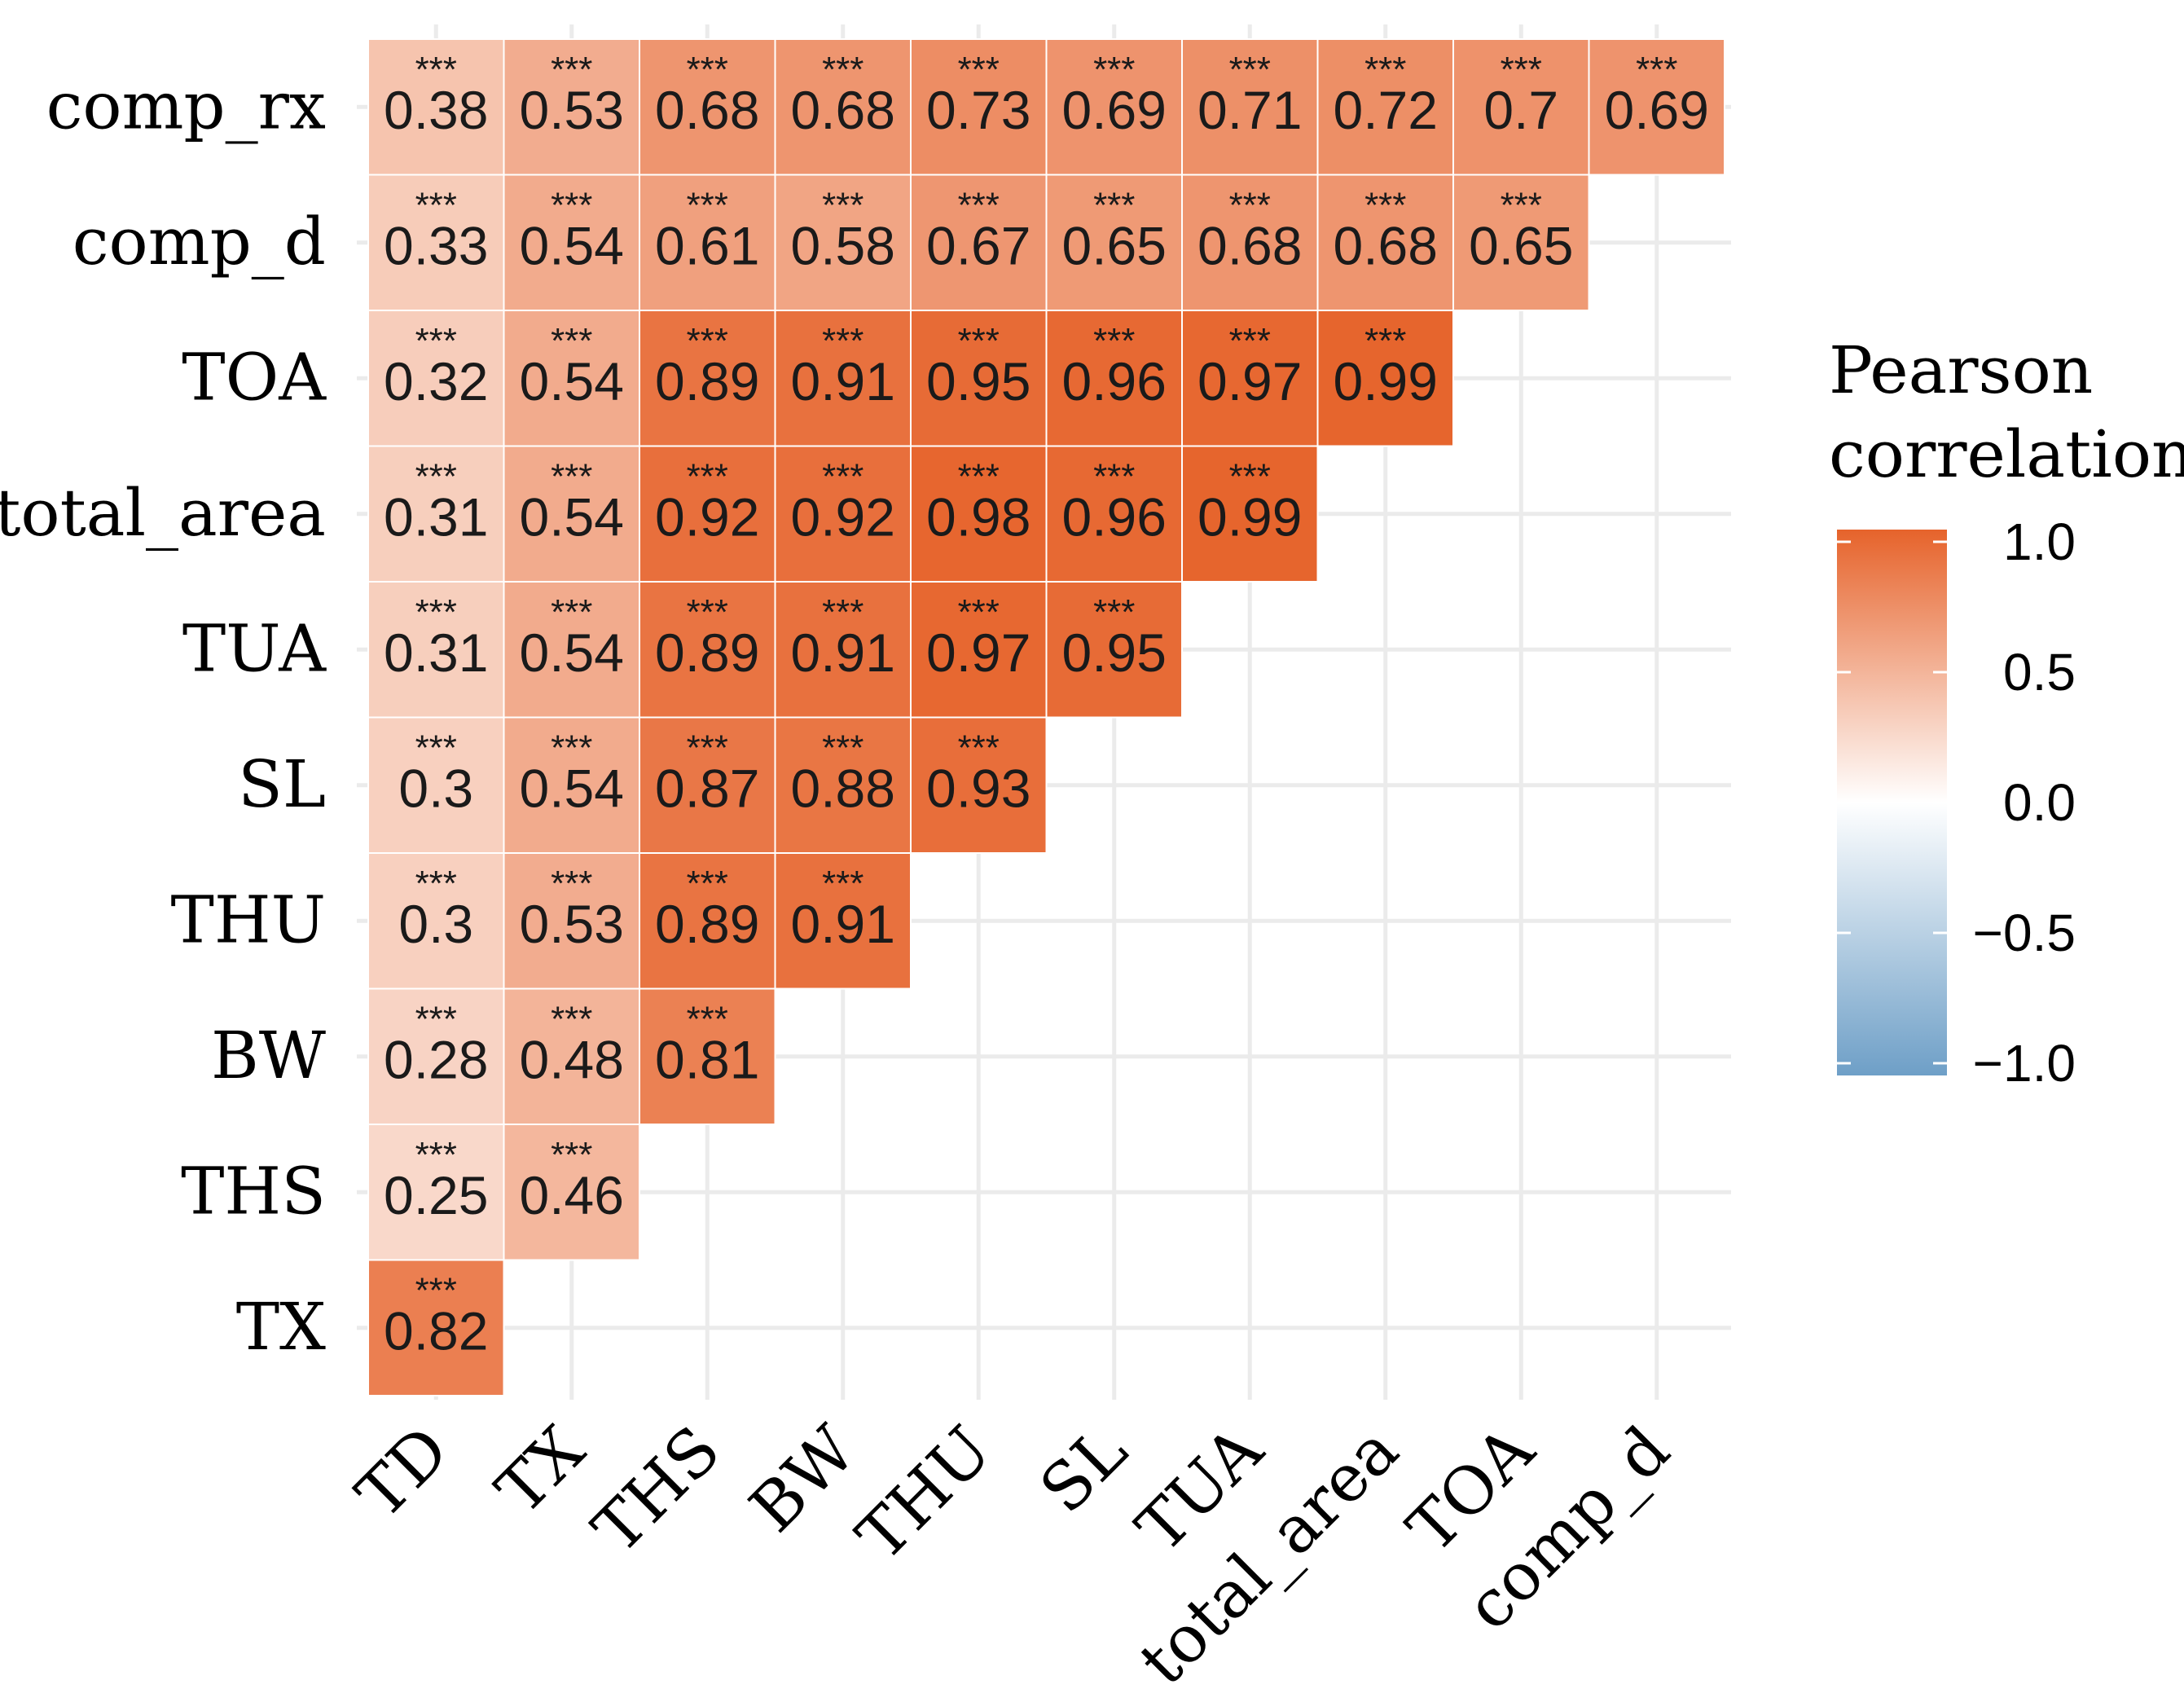 The height and width of the screenshot is (1702, 2184). I want to click on cell-value: 0.53, so click(572, 110).